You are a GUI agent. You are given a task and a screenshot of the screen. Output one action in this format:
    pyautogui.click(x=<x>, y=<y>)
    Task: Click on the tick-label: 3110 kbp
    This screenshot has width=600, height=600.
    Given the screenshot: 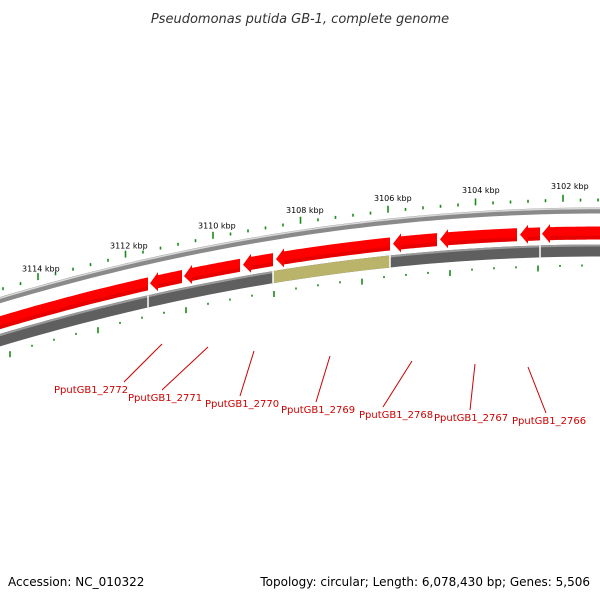 What is the action you would take?
    pyautogui.click(x=217, y=226)
    